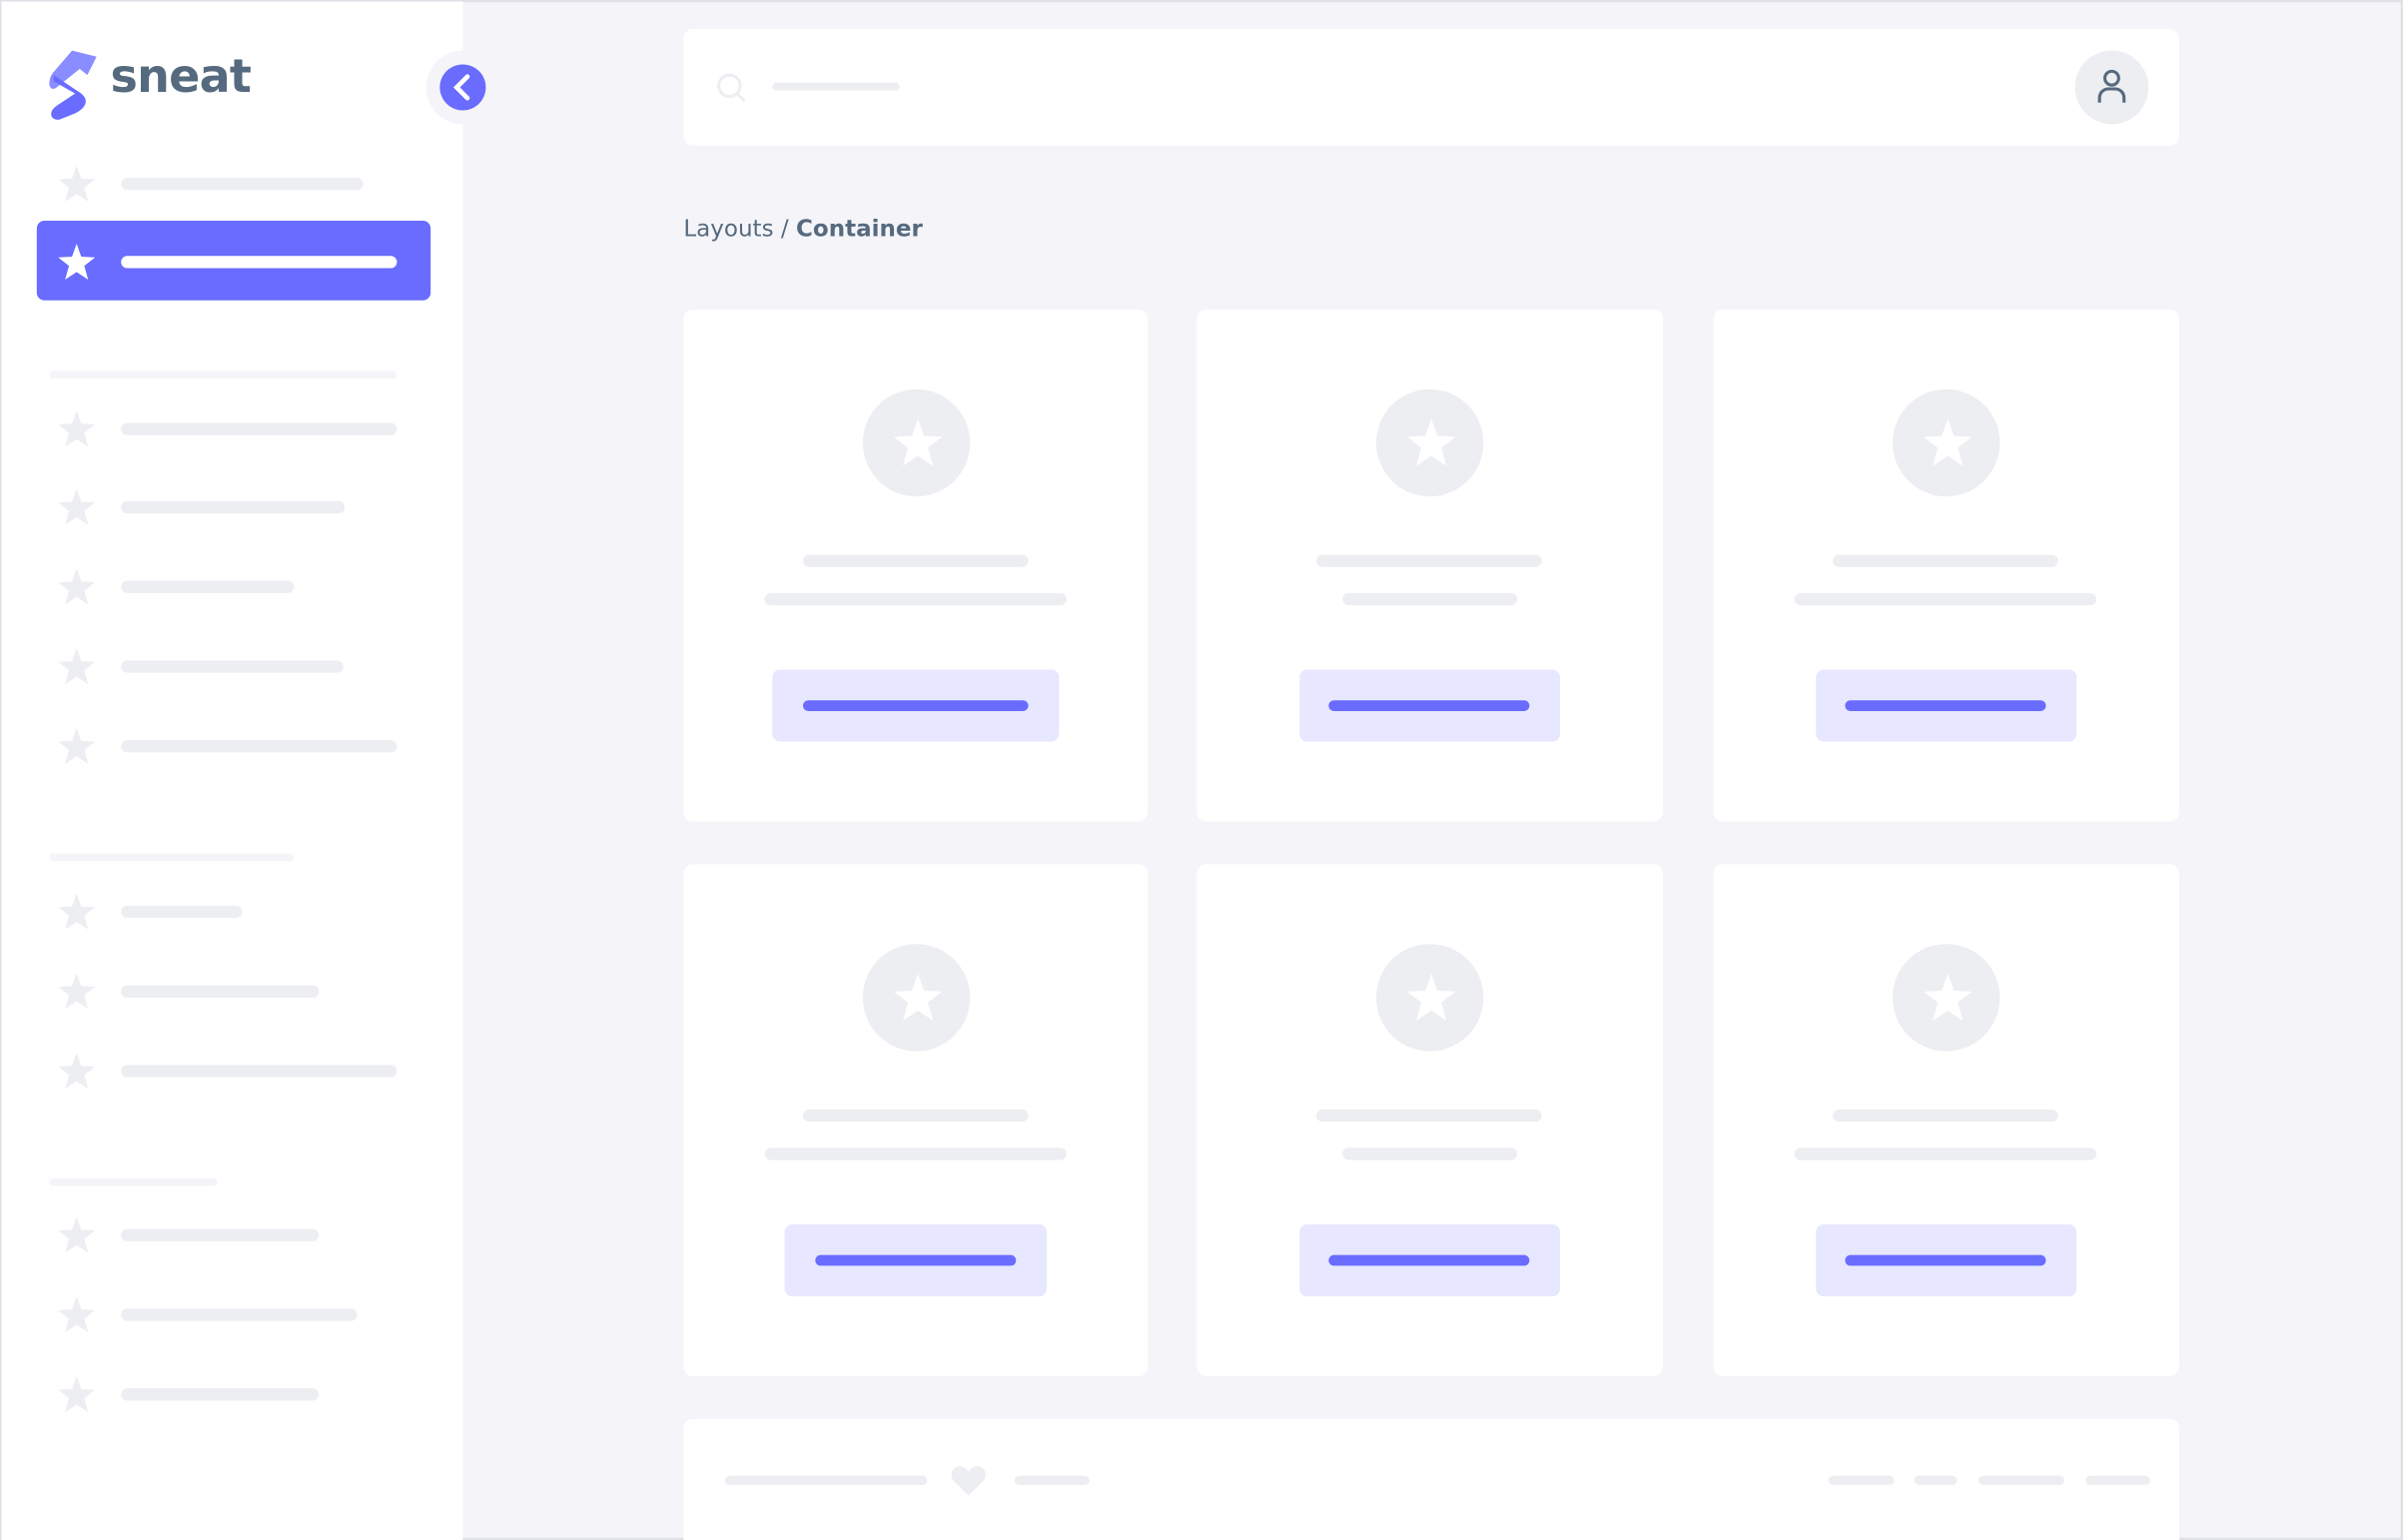  I want to click on chevron-left-icon, so click(462, 88).